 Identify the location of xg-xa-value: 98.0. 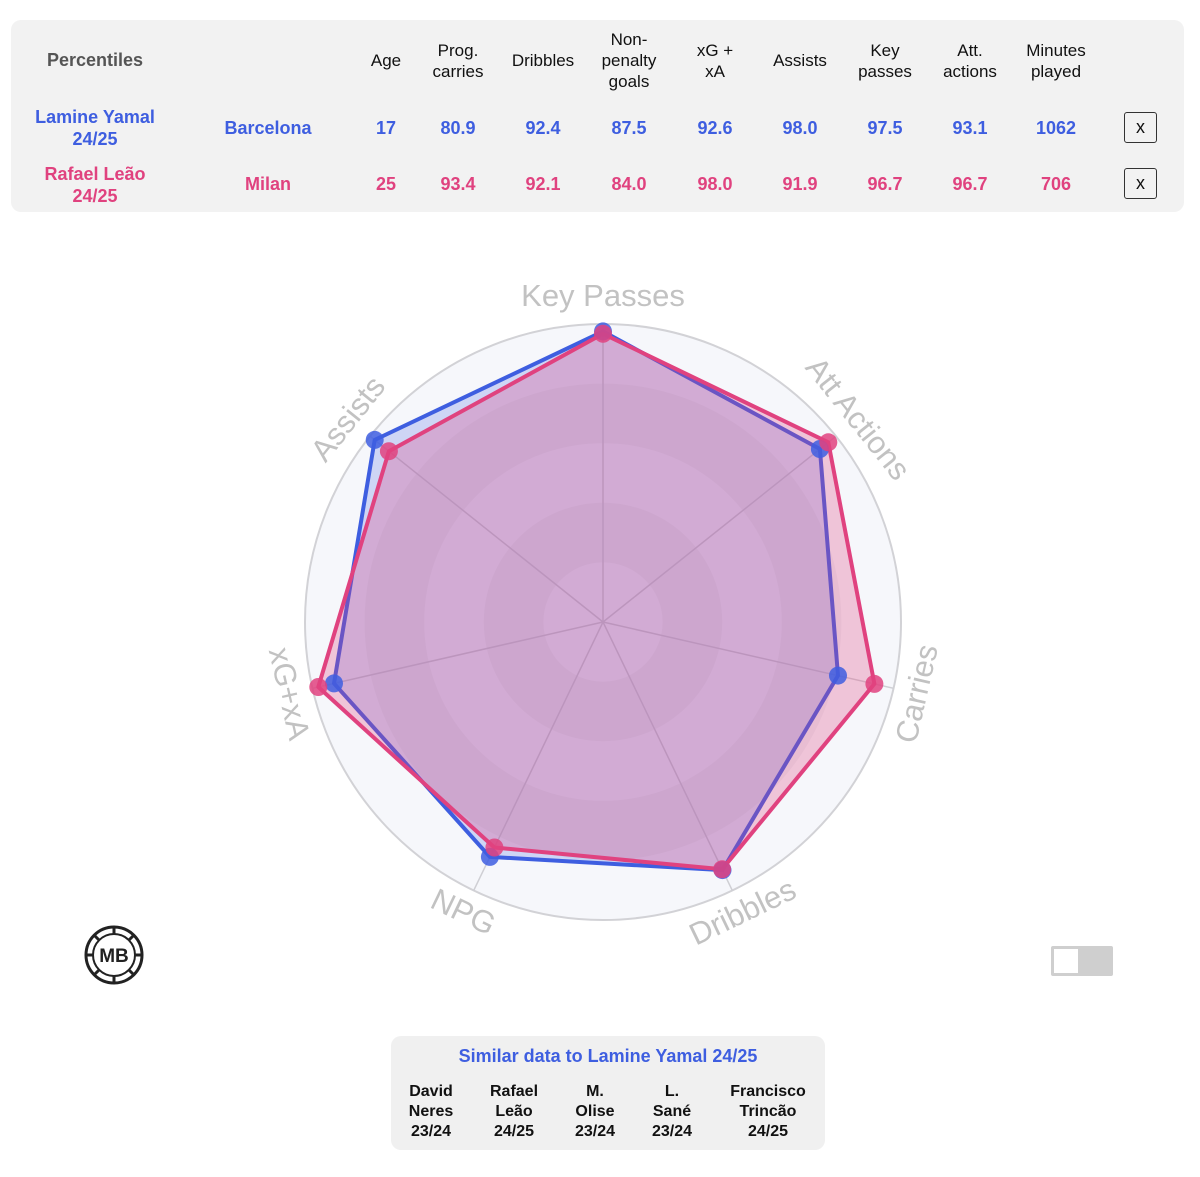
(715, 184).